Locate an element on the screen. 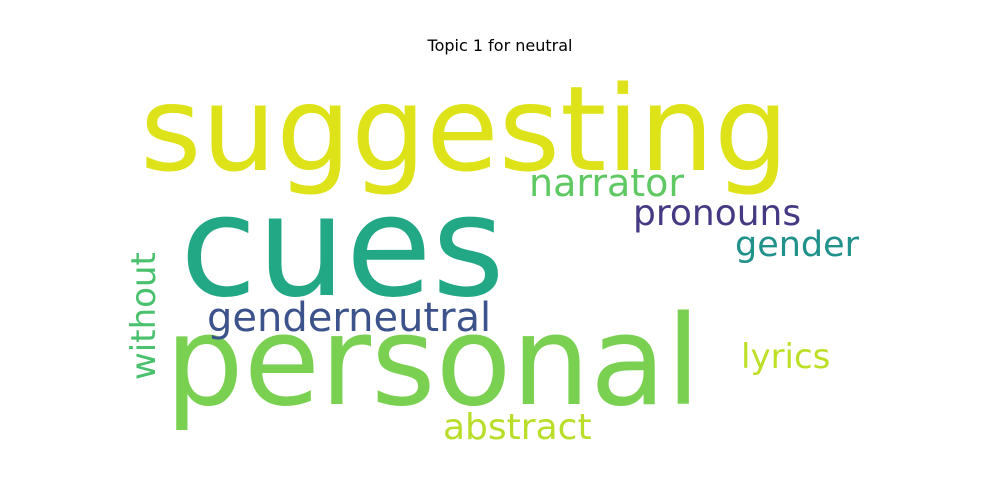  word-without: without is located at coordinates (144, 316).